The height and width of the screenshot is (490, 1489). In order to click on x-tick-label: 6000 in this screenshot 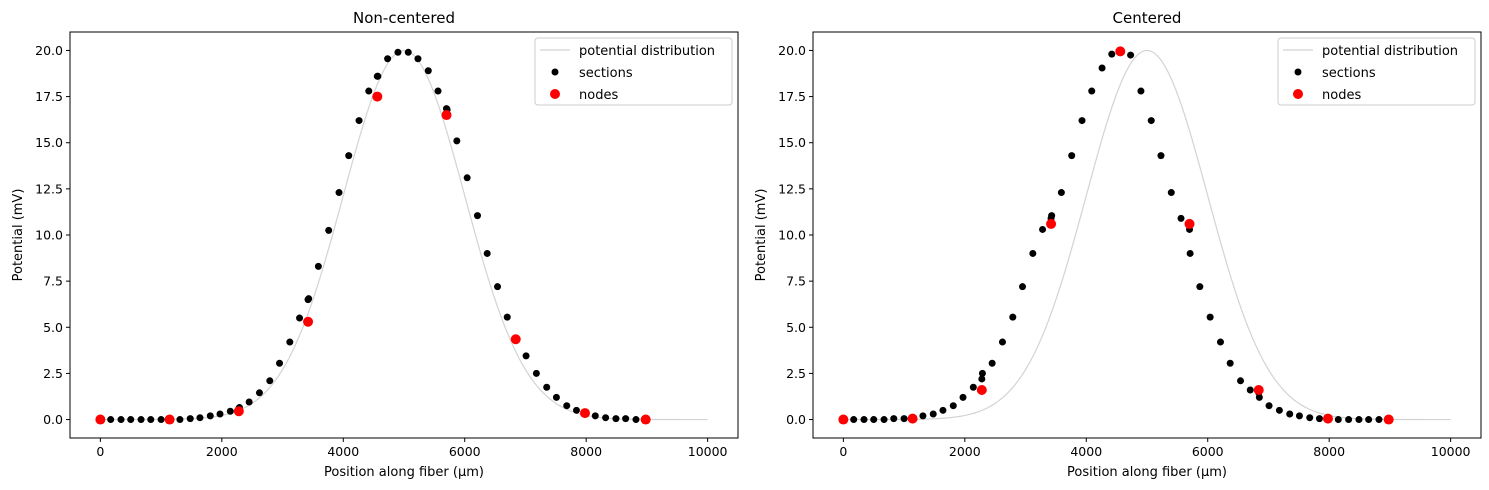, I will do `click(1208, 451)`.